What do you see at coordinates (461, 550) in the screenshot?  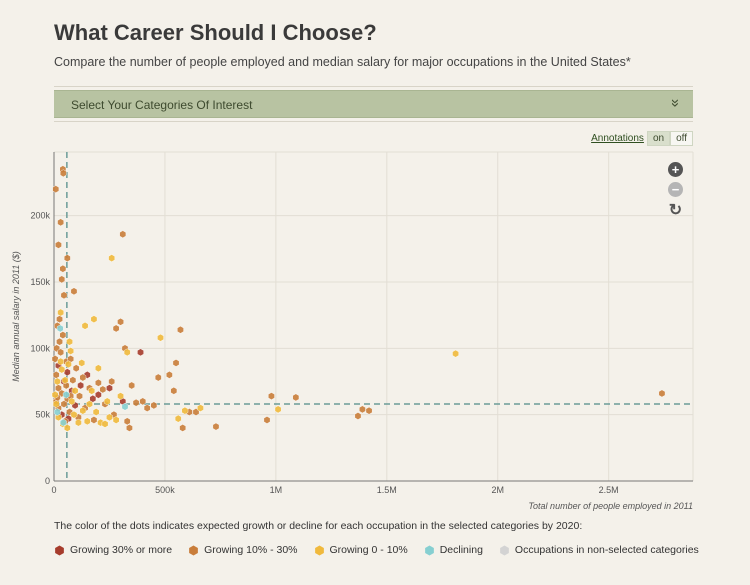 I see `legend-label: Declining` at bounding box center [461, 550].